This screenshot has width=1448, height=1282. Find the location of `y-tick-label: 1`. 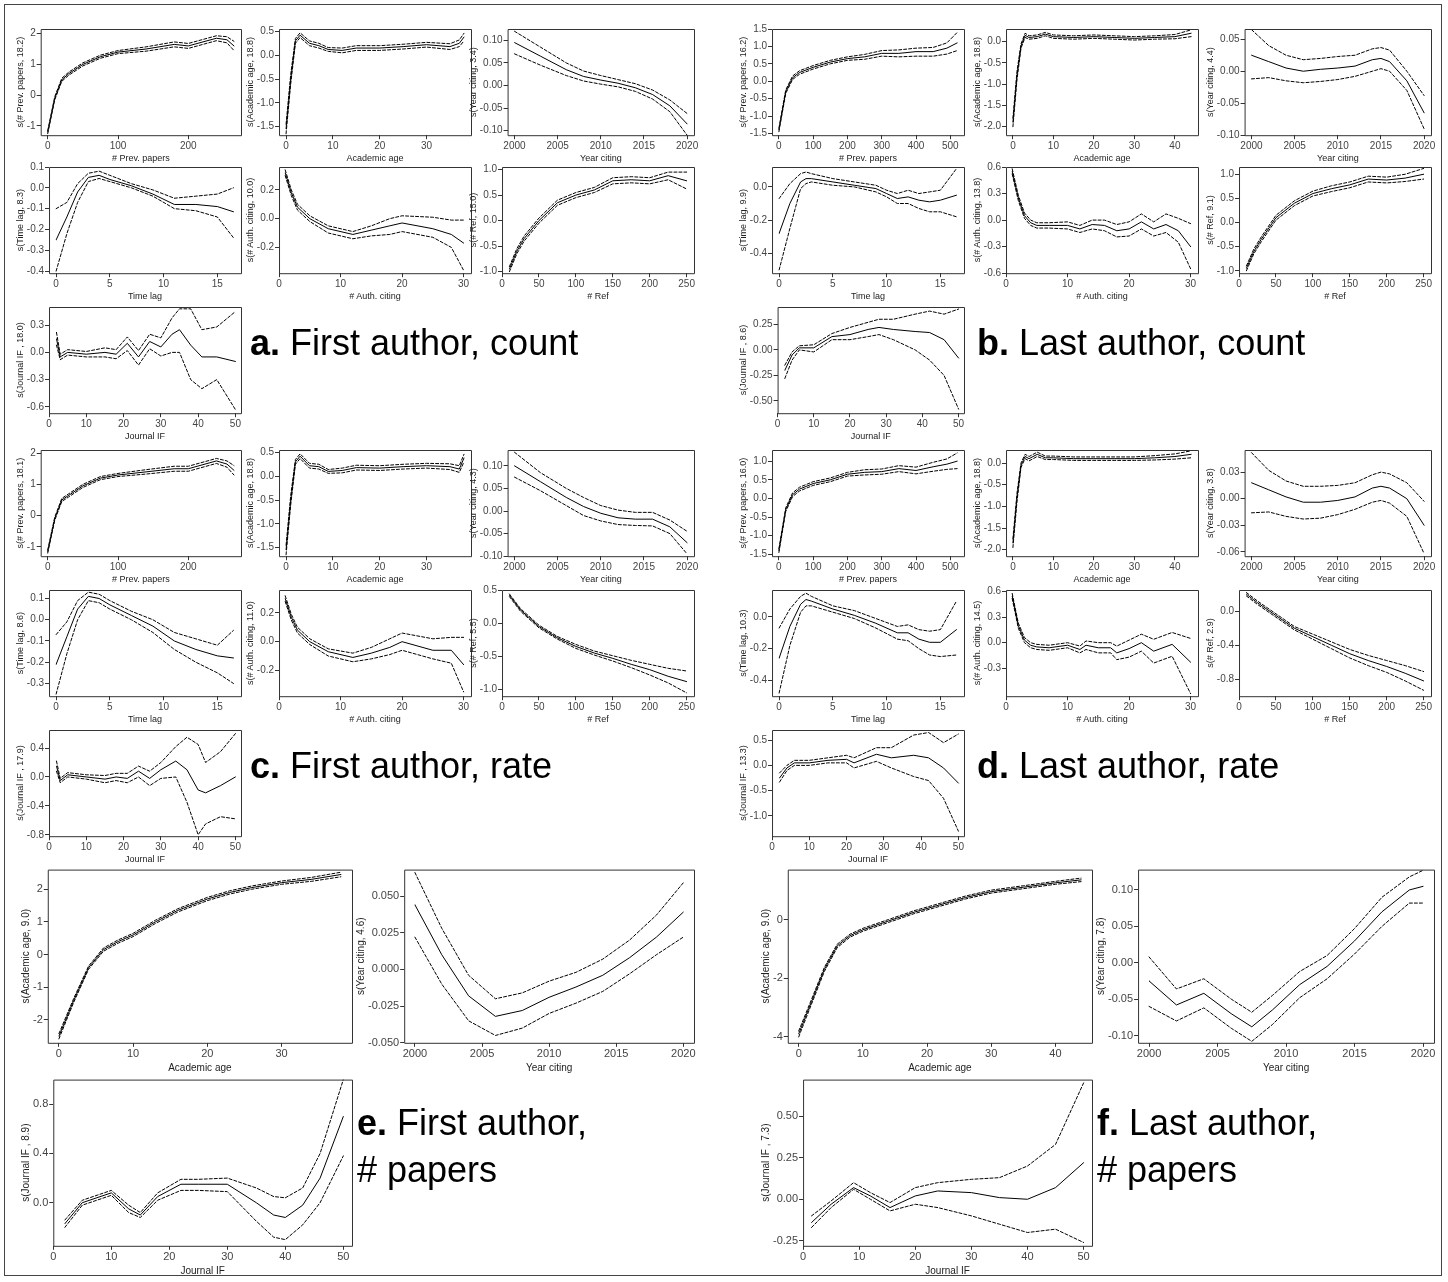

y-tick-label: 1 is located at coordinates (33, 484).